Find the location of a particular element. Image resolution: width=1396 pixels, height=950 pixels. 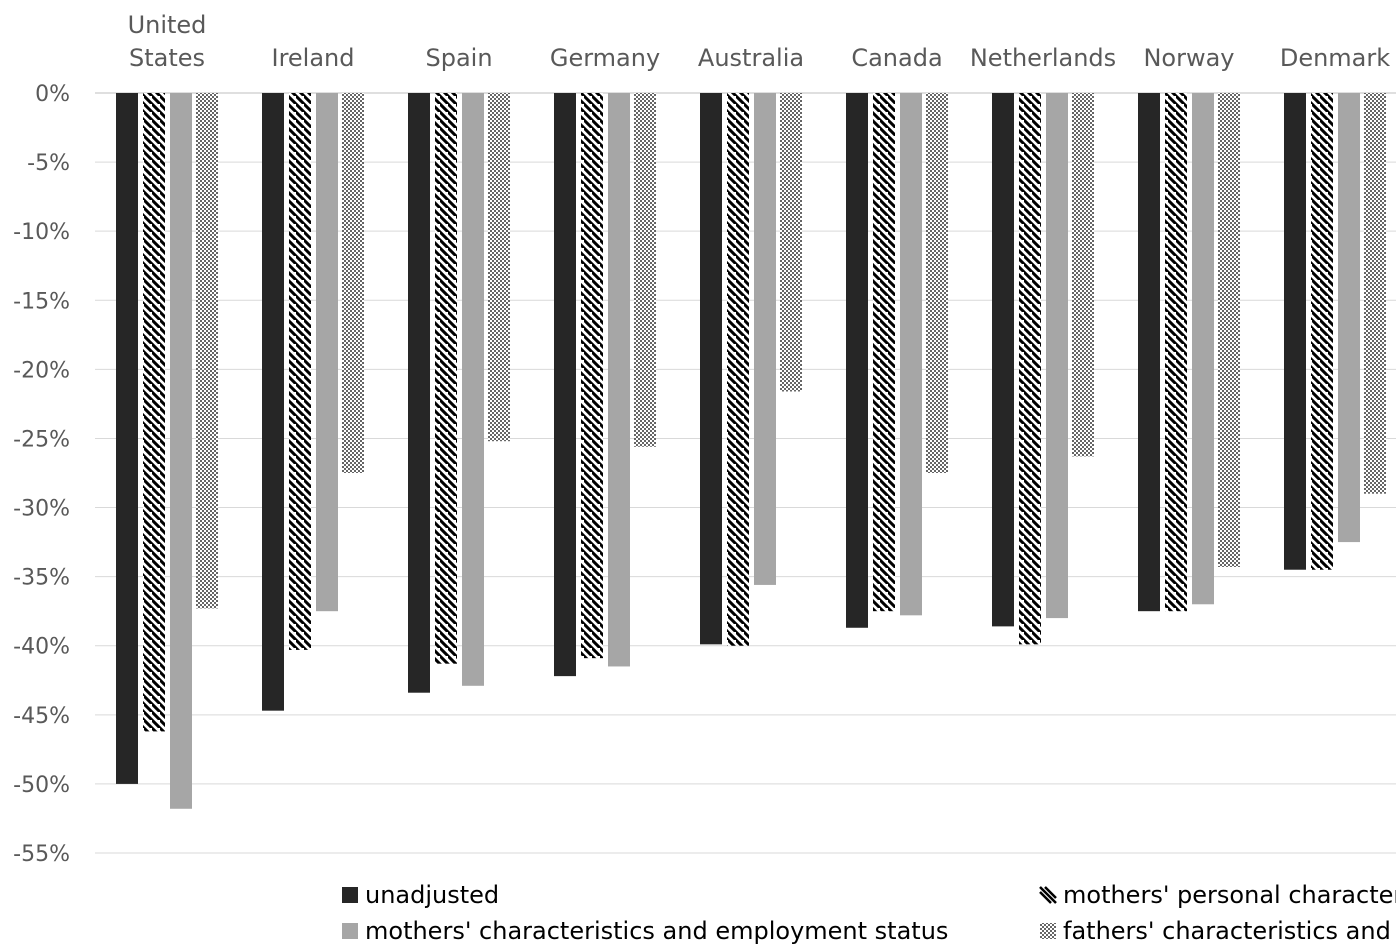

y-tick-label: -30% is located at coordinates (41, 509).